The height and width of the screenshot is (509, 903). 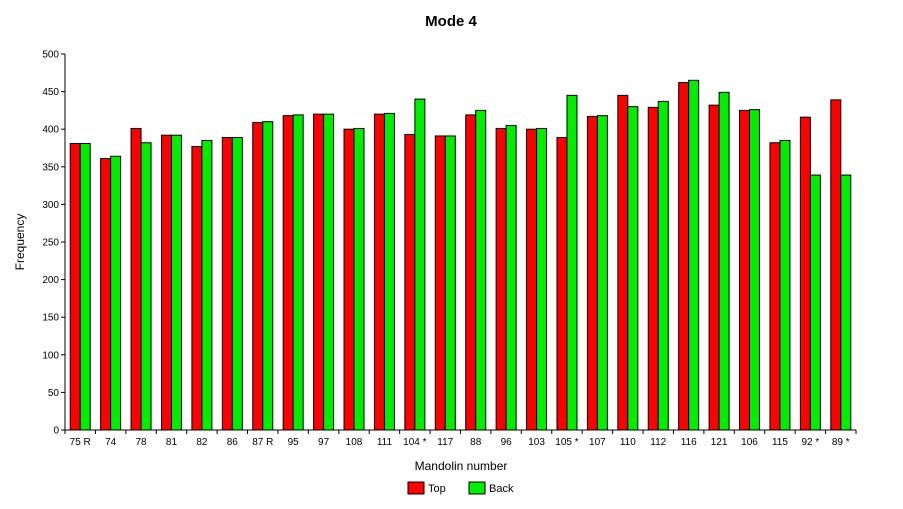 What do you see at coordinates (141, 442) in the screenshot?
I see `x-tick-label: 78` at bounding box center [141, 442].